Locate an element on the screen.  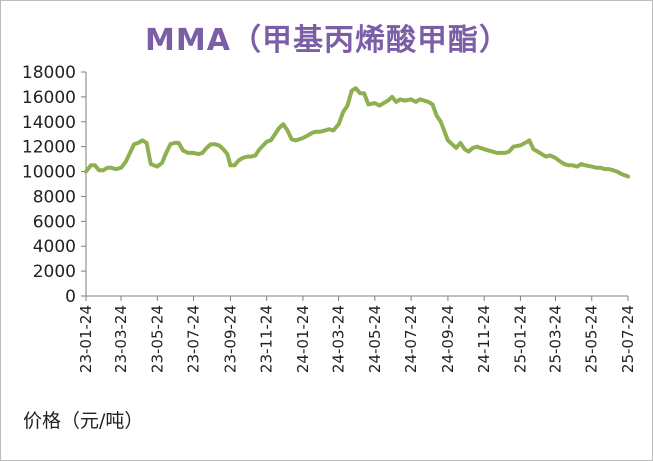
y-tick-label: 6000 is located at coordinates (54, 222).